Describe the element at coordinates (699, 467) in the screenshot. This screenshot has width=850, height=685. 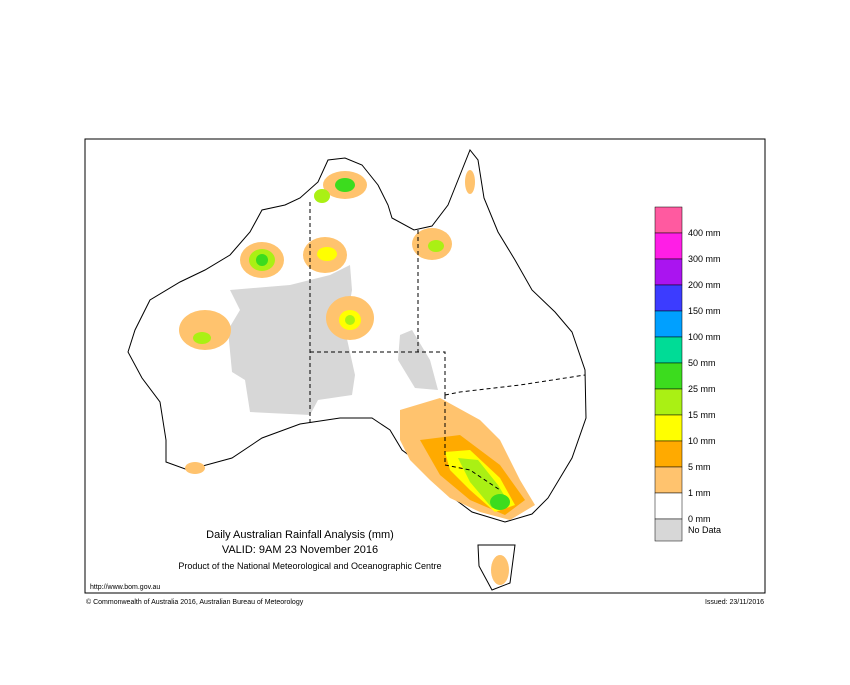
I see `legend-label: 5 mm` at that location.